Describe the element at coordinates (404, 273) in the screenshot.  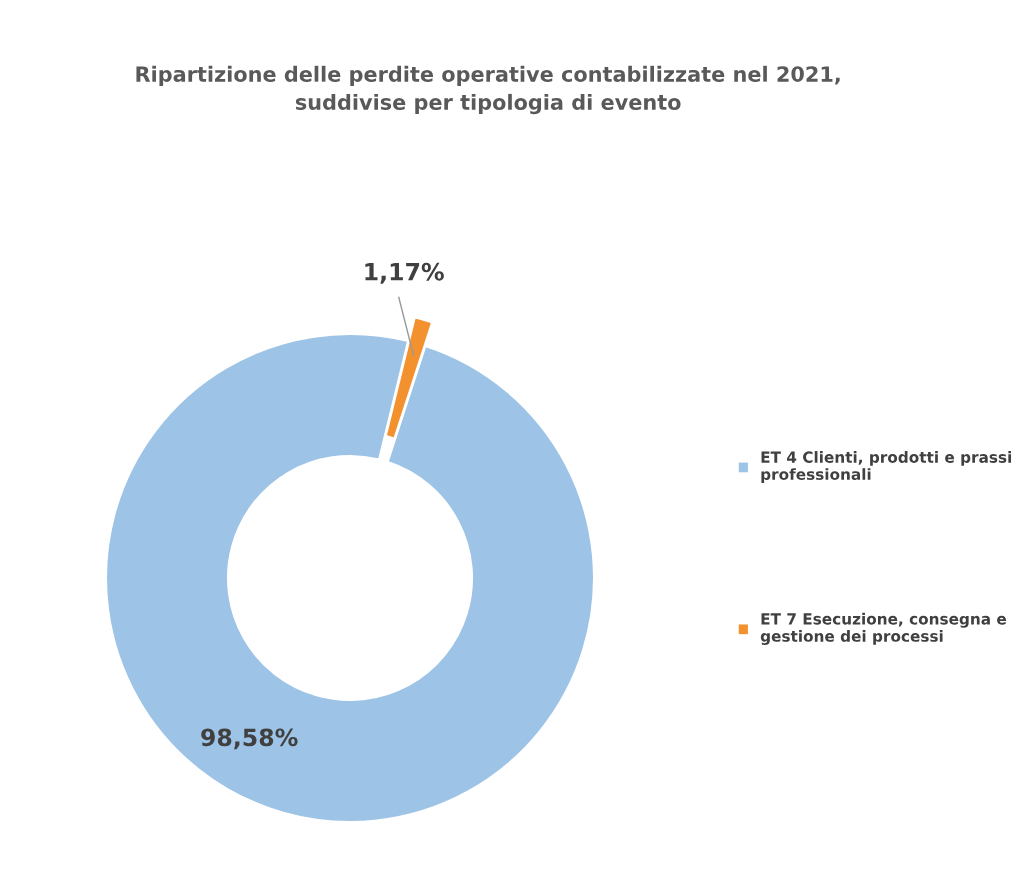
I see `data-label: 1,17%` at that location.